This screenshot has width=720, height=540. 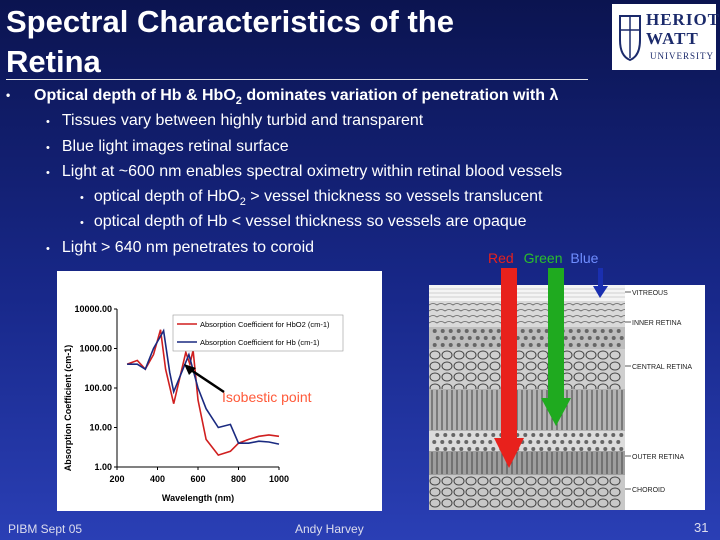 I want to click on sub-bullet-text: Blue light images retinal surface, so click(x=175, y=146).